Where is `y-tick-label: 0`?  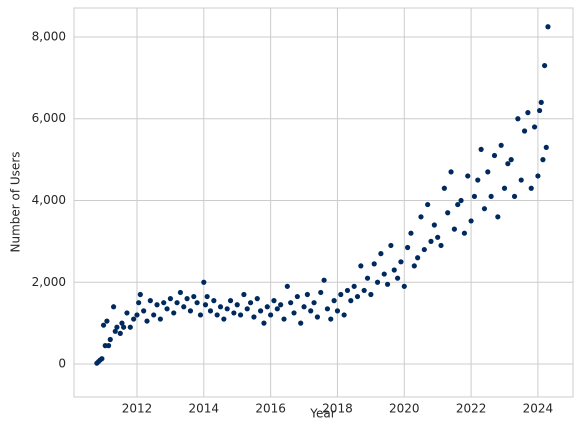 y-tick-label: 0 is located at coordinates (62, 364).